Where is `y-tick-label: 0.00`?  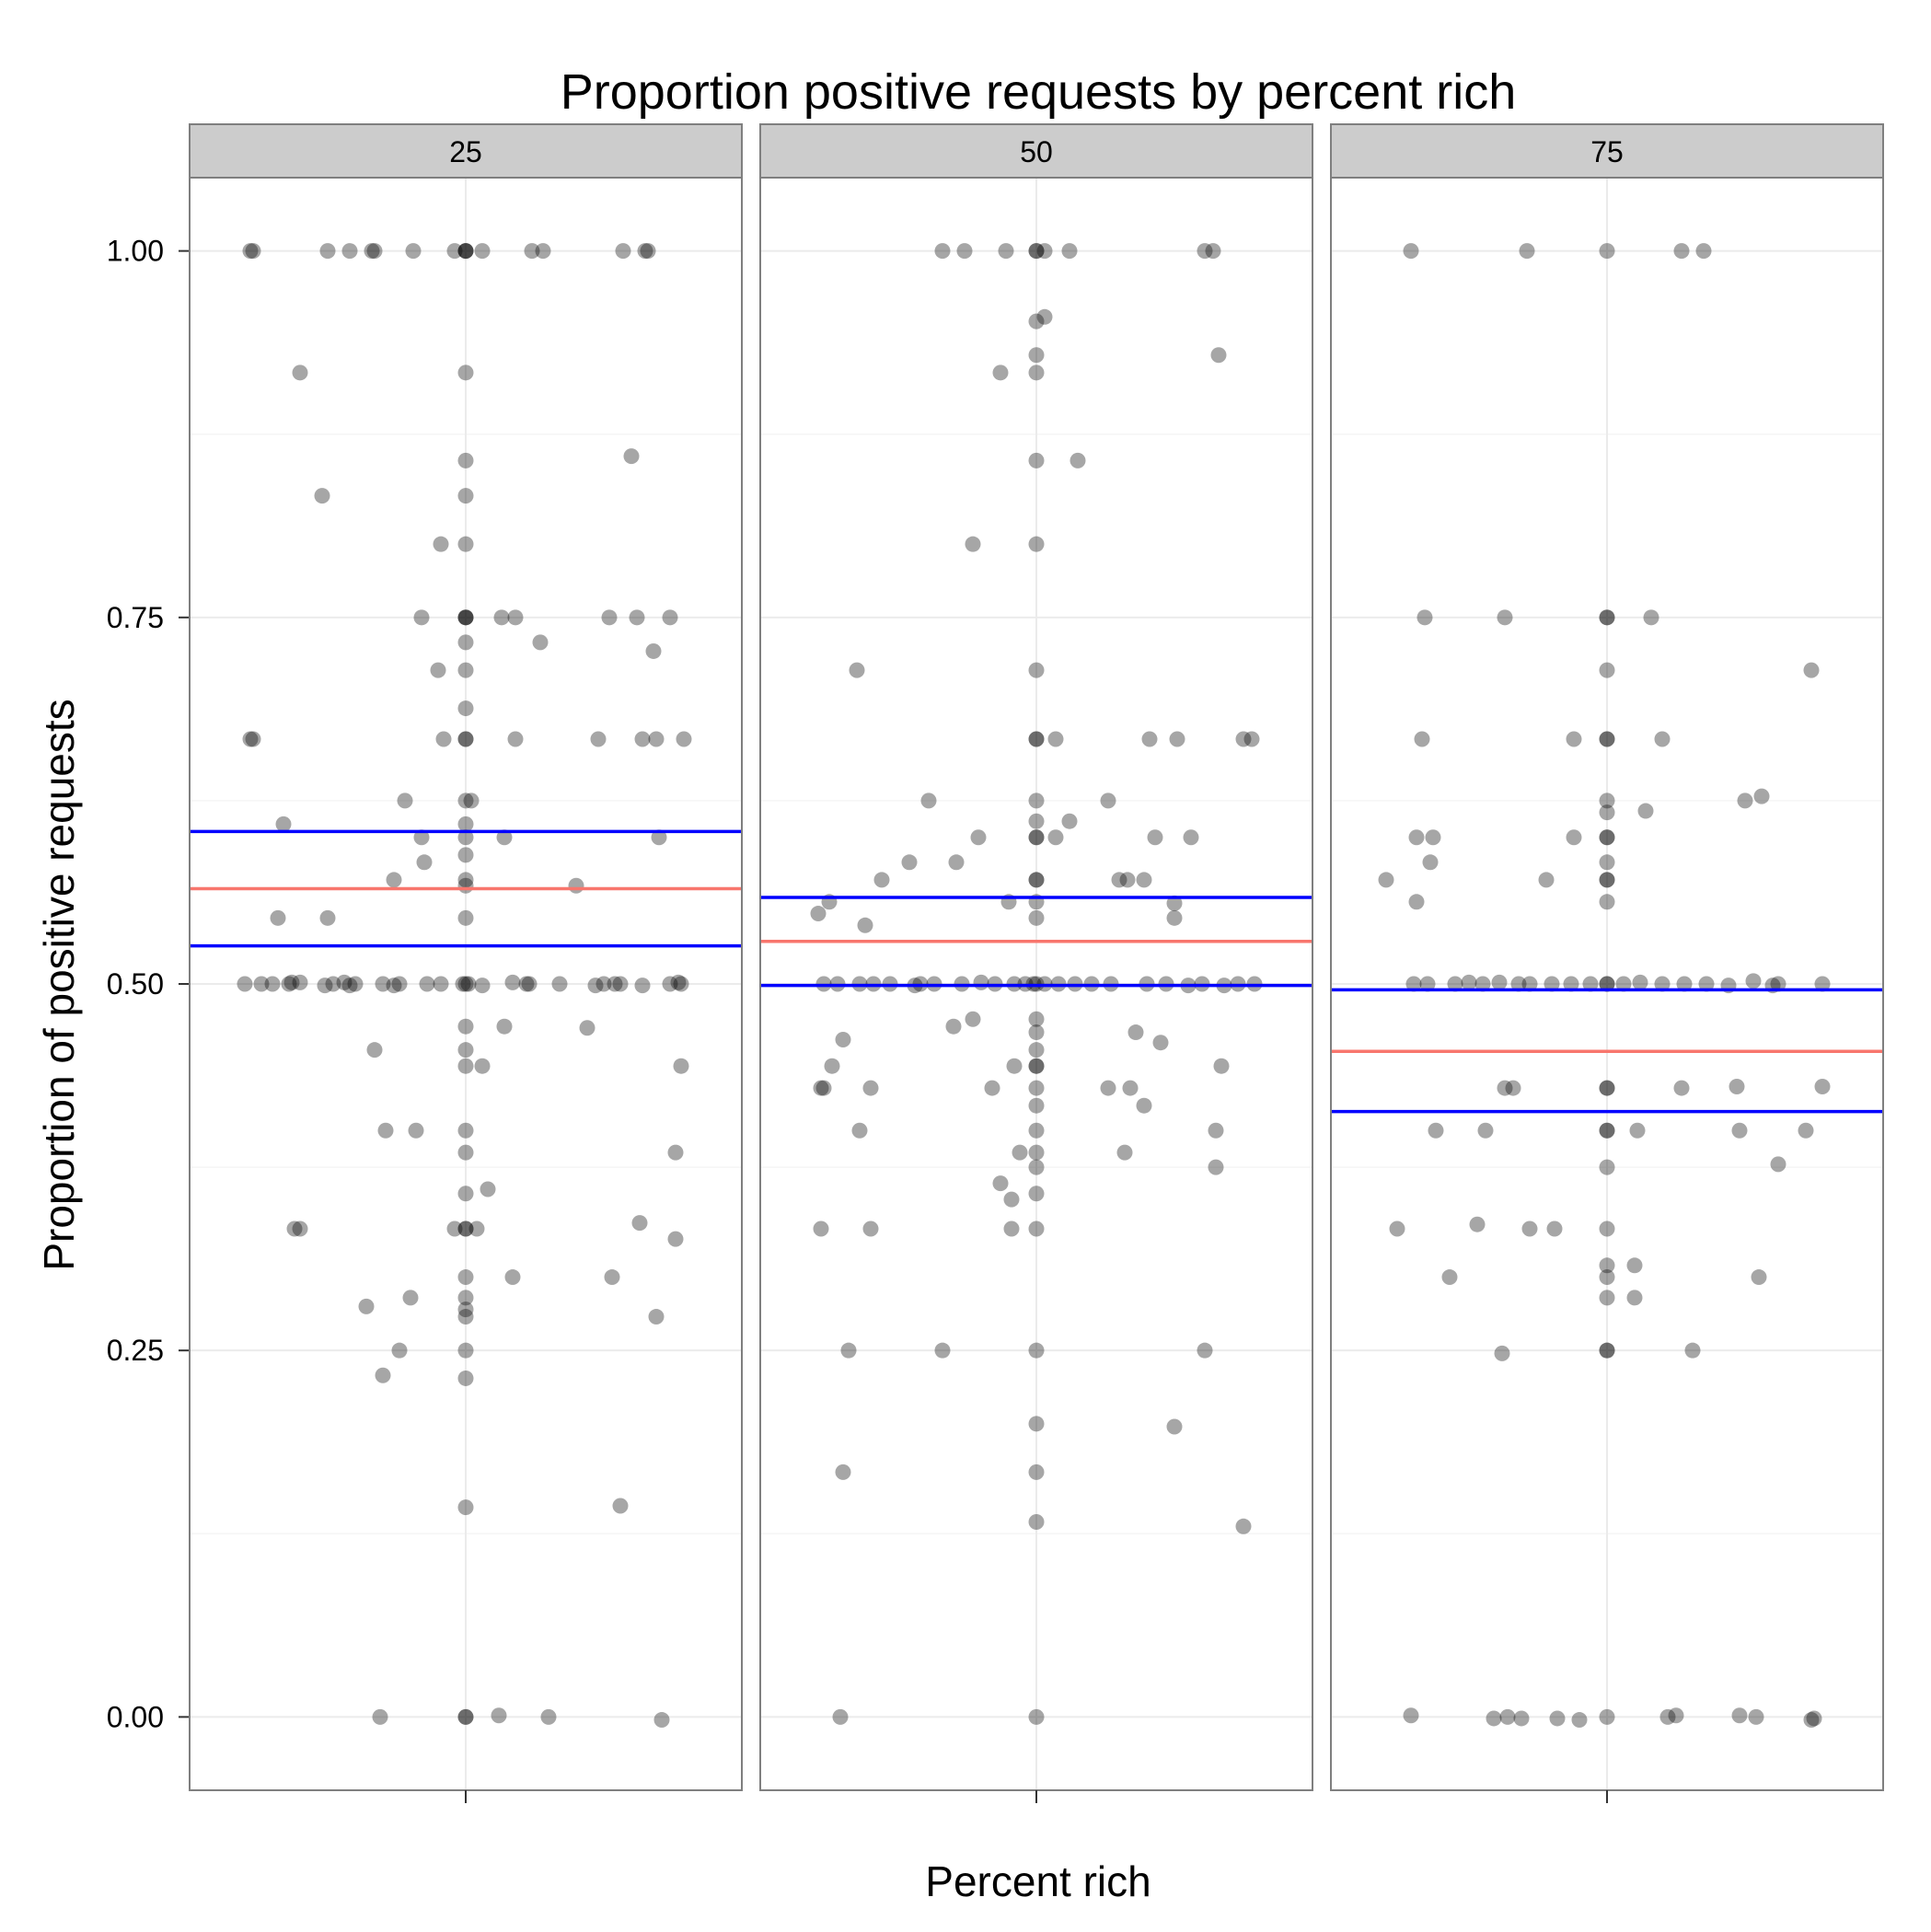
y-tick-label: 0.00 is located at coordinates (135, 1717).